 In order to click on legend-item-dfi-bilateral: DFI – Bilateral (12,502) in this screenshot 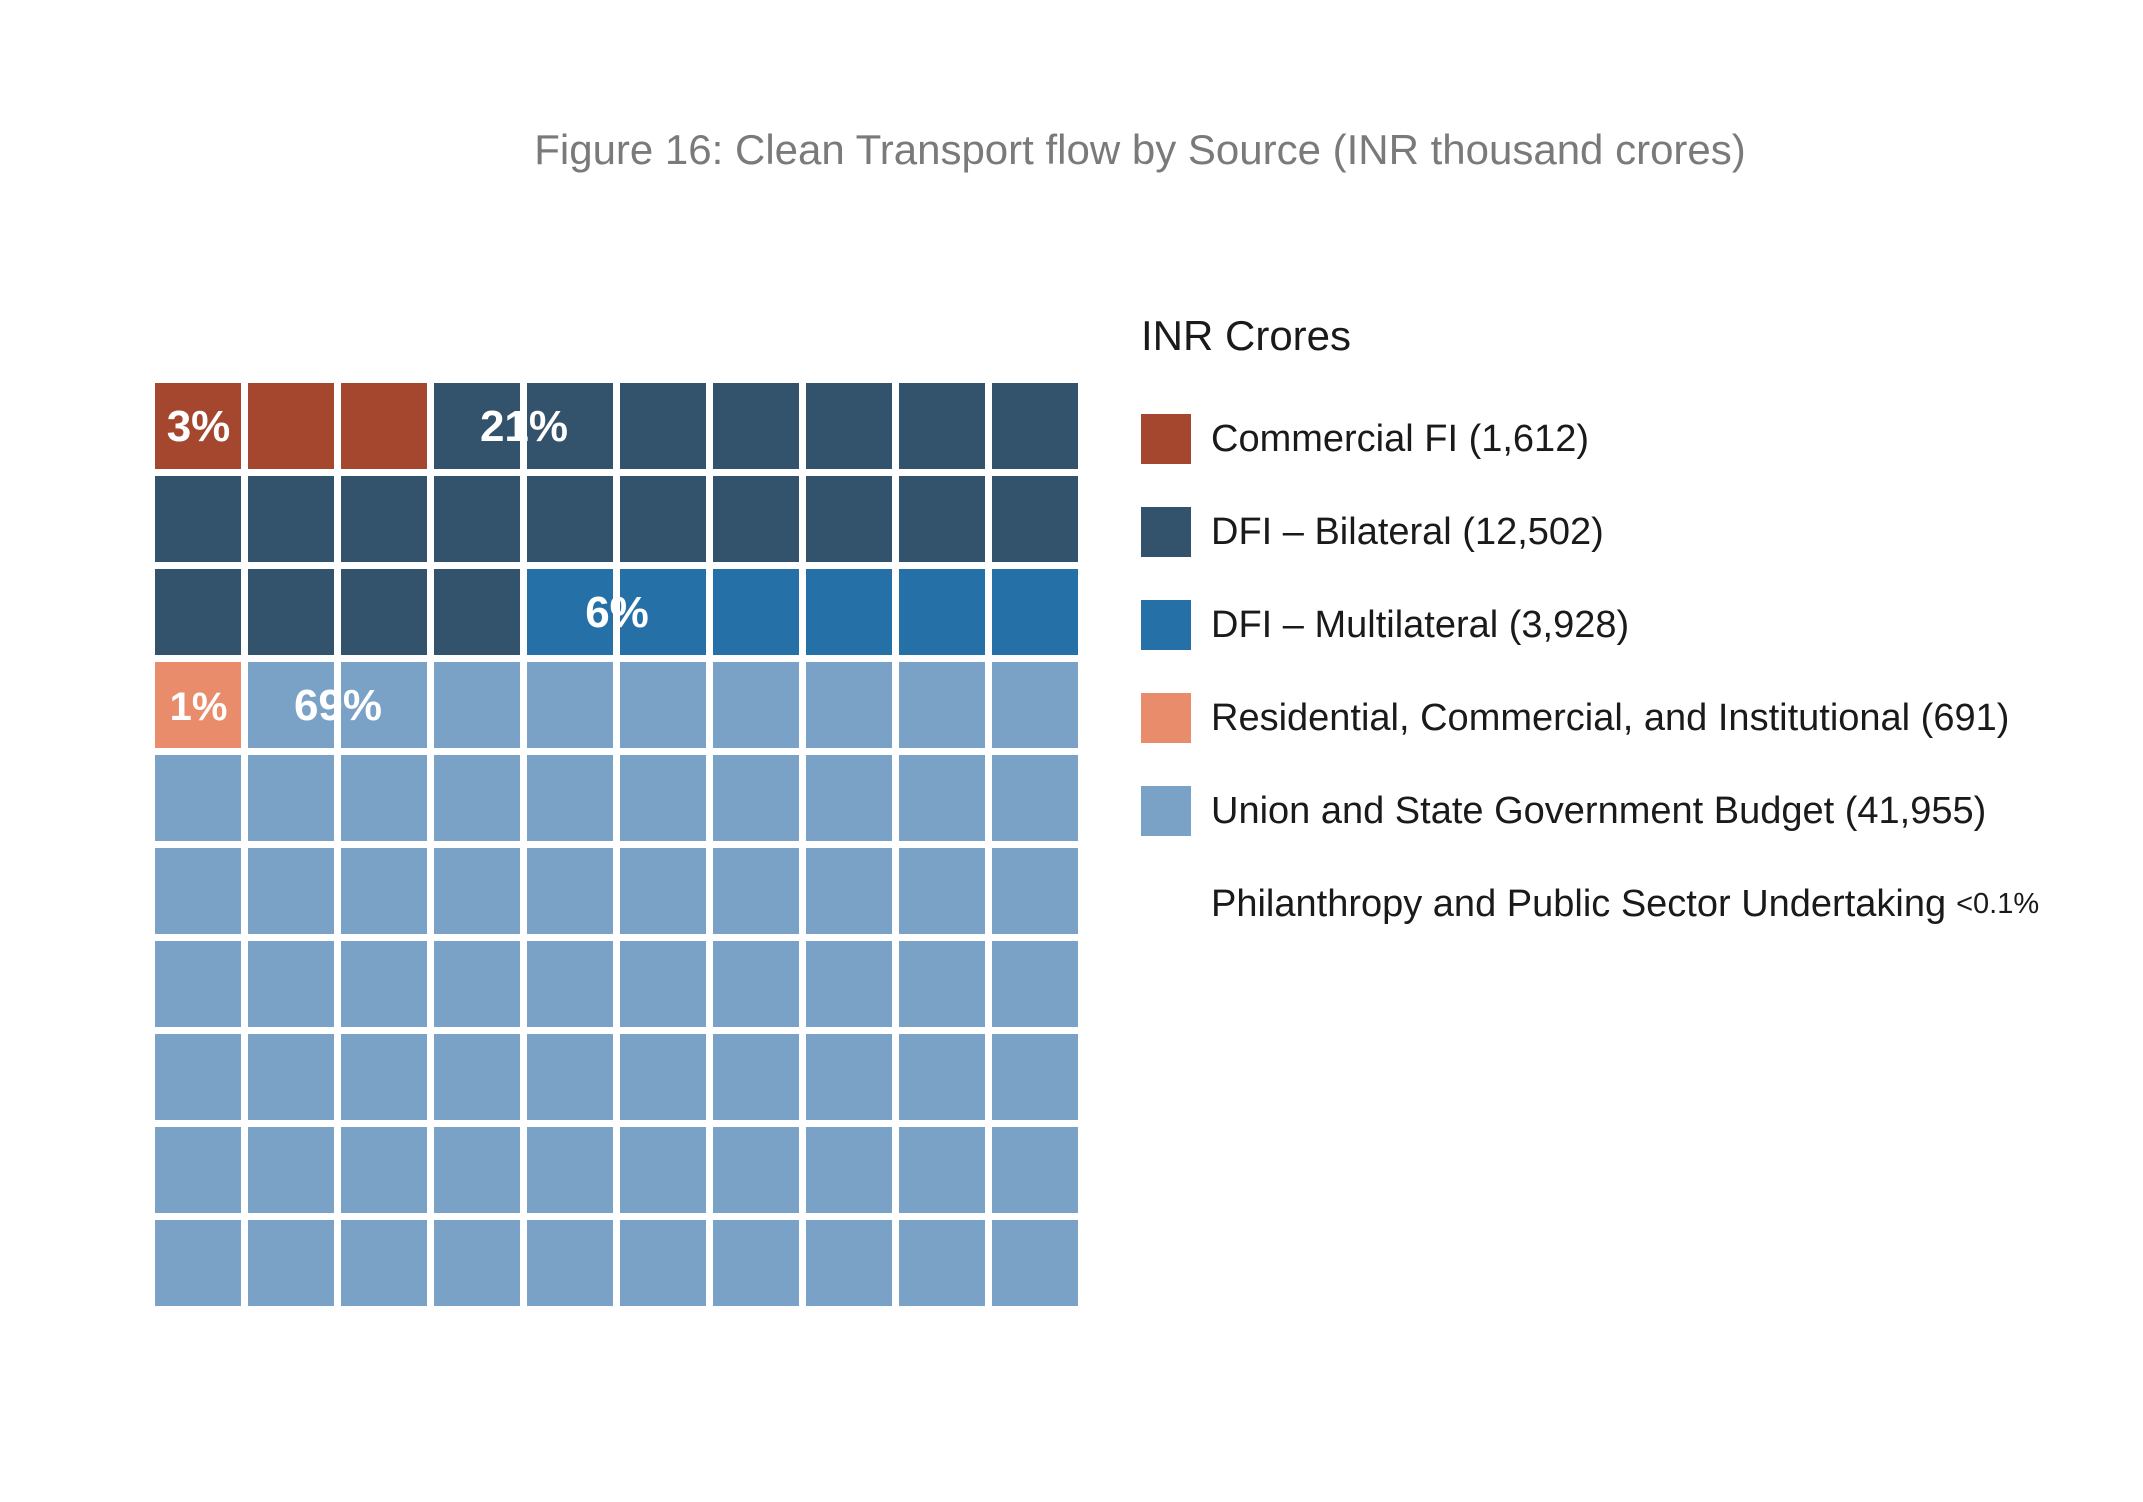, I will do `click(1372, 532)`.